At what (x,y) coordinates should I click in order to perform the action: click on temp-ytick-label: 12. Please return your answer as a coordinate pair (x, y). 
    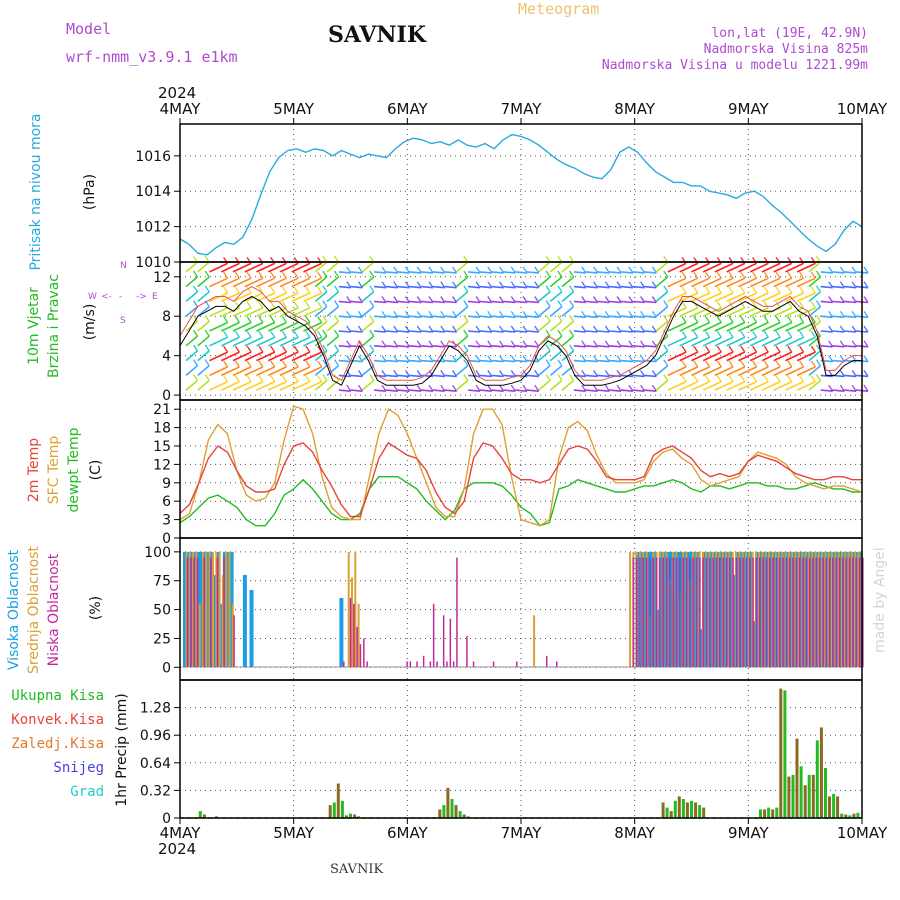
    Looking at the image, I should click on (162, 465).